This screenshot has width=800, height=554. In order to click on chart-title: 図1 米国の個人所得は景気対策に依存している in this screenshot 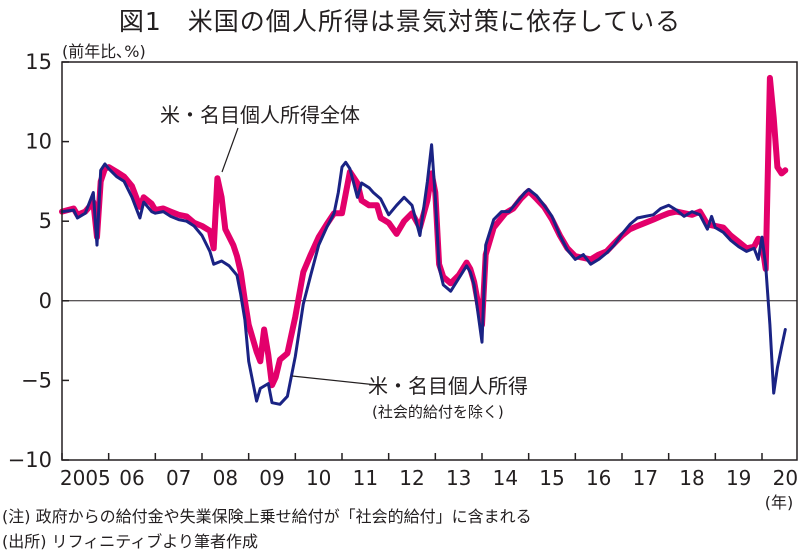, I will do `click(400, 21)`.